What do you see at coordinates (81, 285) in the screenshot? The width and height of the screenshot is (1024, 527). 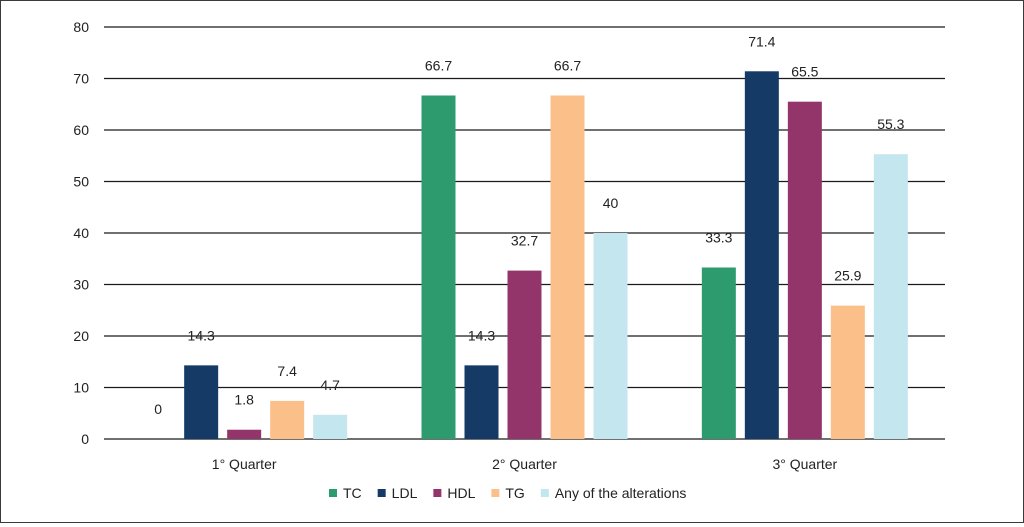 I see `y-tick-label: 30` at bounding box center [81, 285].